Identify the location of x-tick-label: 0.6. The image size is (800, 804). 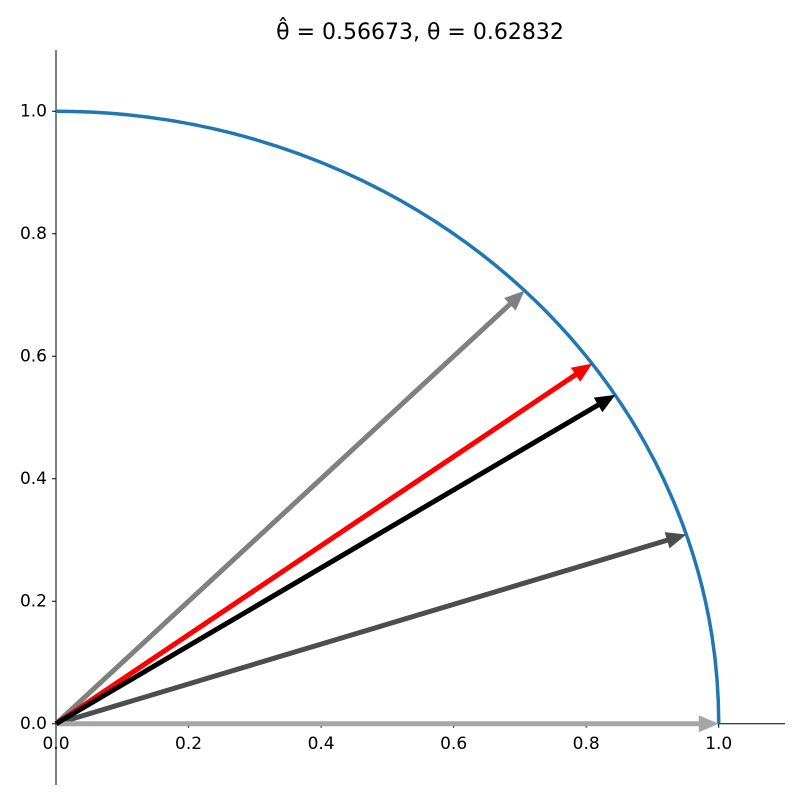
(453, 744).